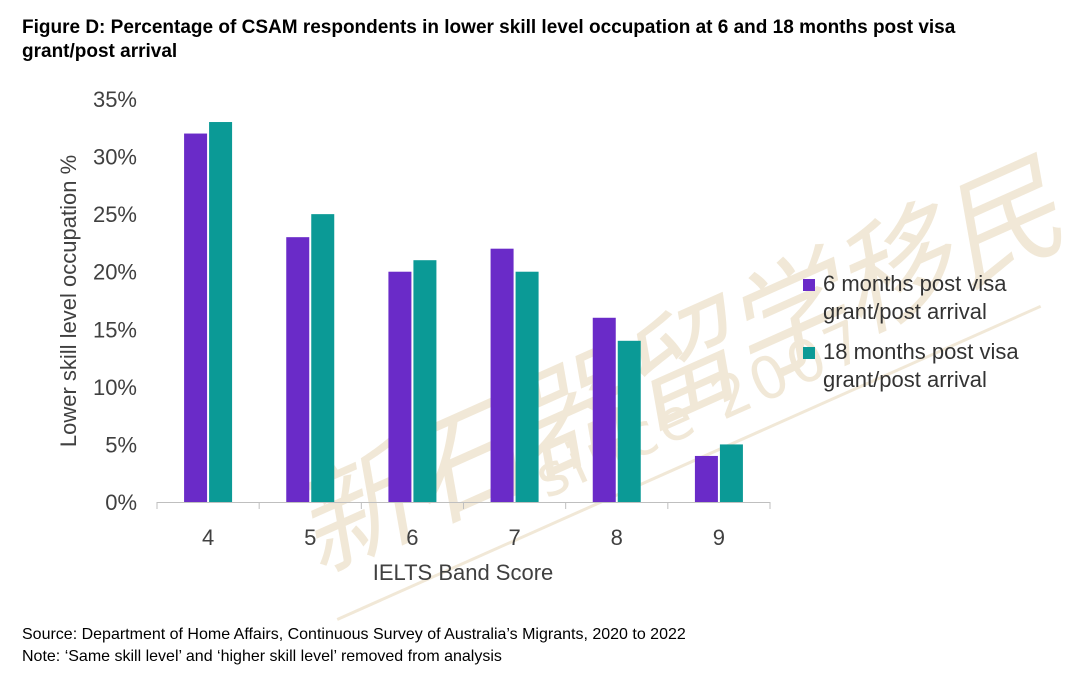 Image resolution: width=1080 pixels, height=679 pixels. Describe the element at coordinates (208, 537) in the screenshot. I see `x-tick-label: 4` at that location.